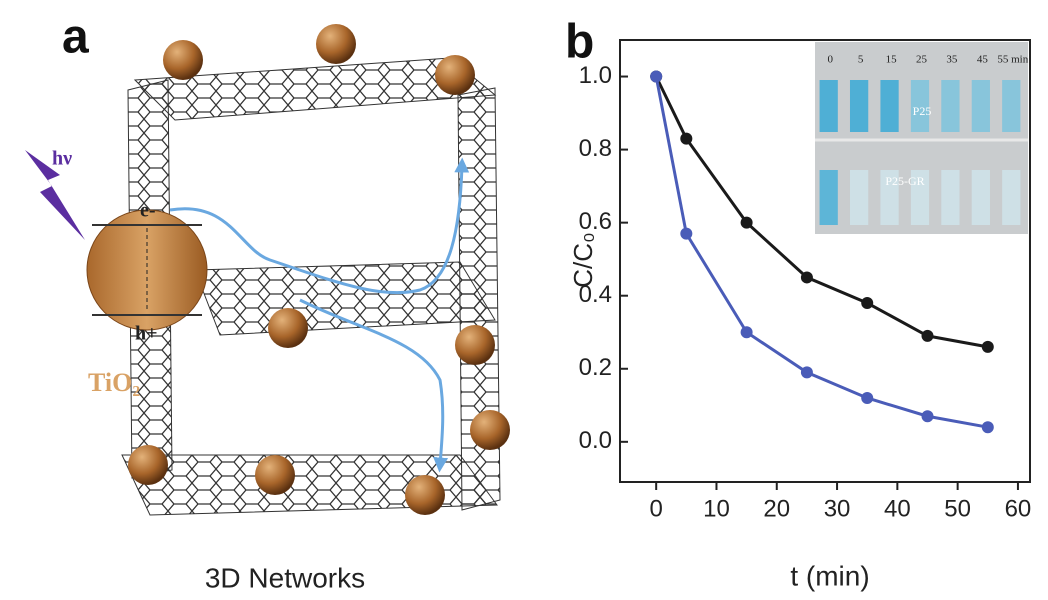 This screenshot has width=1048, height=600. I want to click on y-tick-label: 1.0, so click(595, 75).